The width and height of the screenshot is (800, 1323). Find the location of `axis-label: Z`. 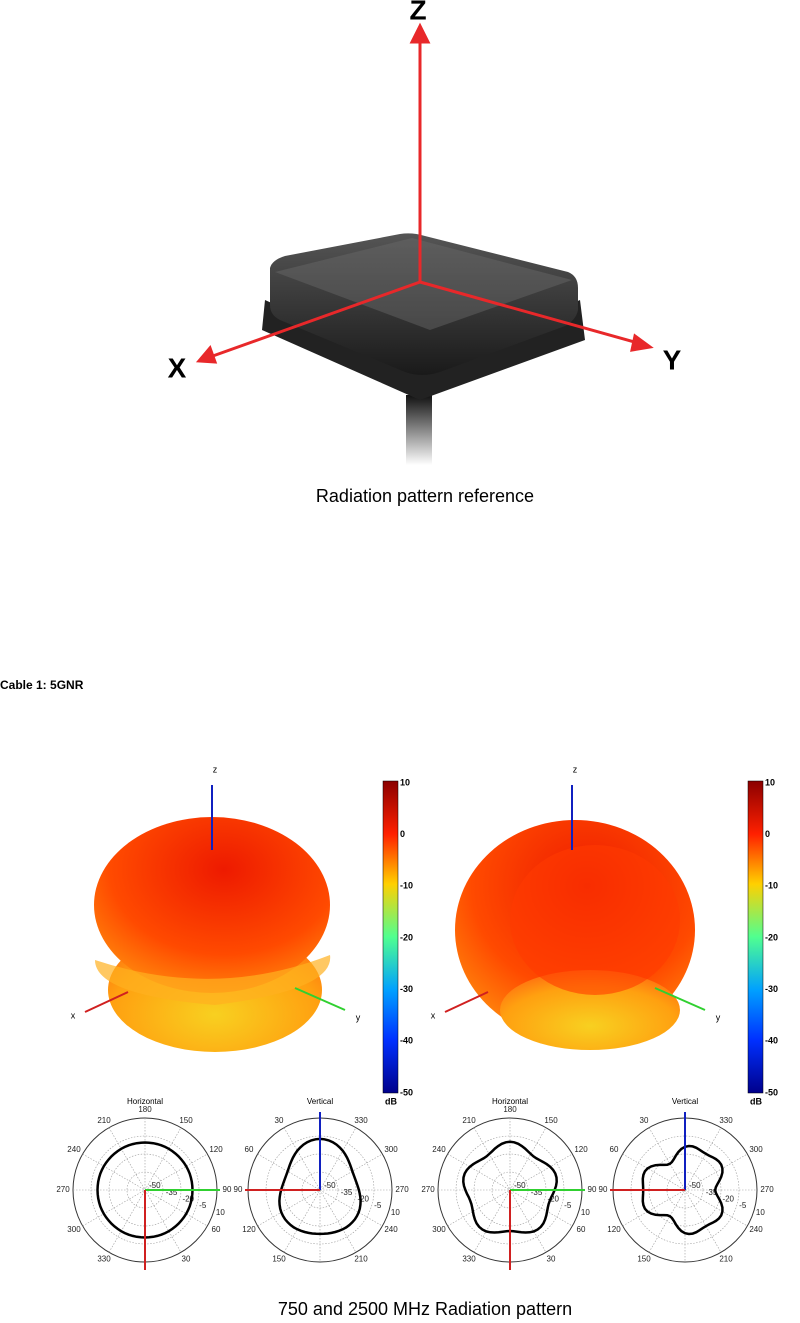

axis-label: Z is located at coordinates (417, 12).